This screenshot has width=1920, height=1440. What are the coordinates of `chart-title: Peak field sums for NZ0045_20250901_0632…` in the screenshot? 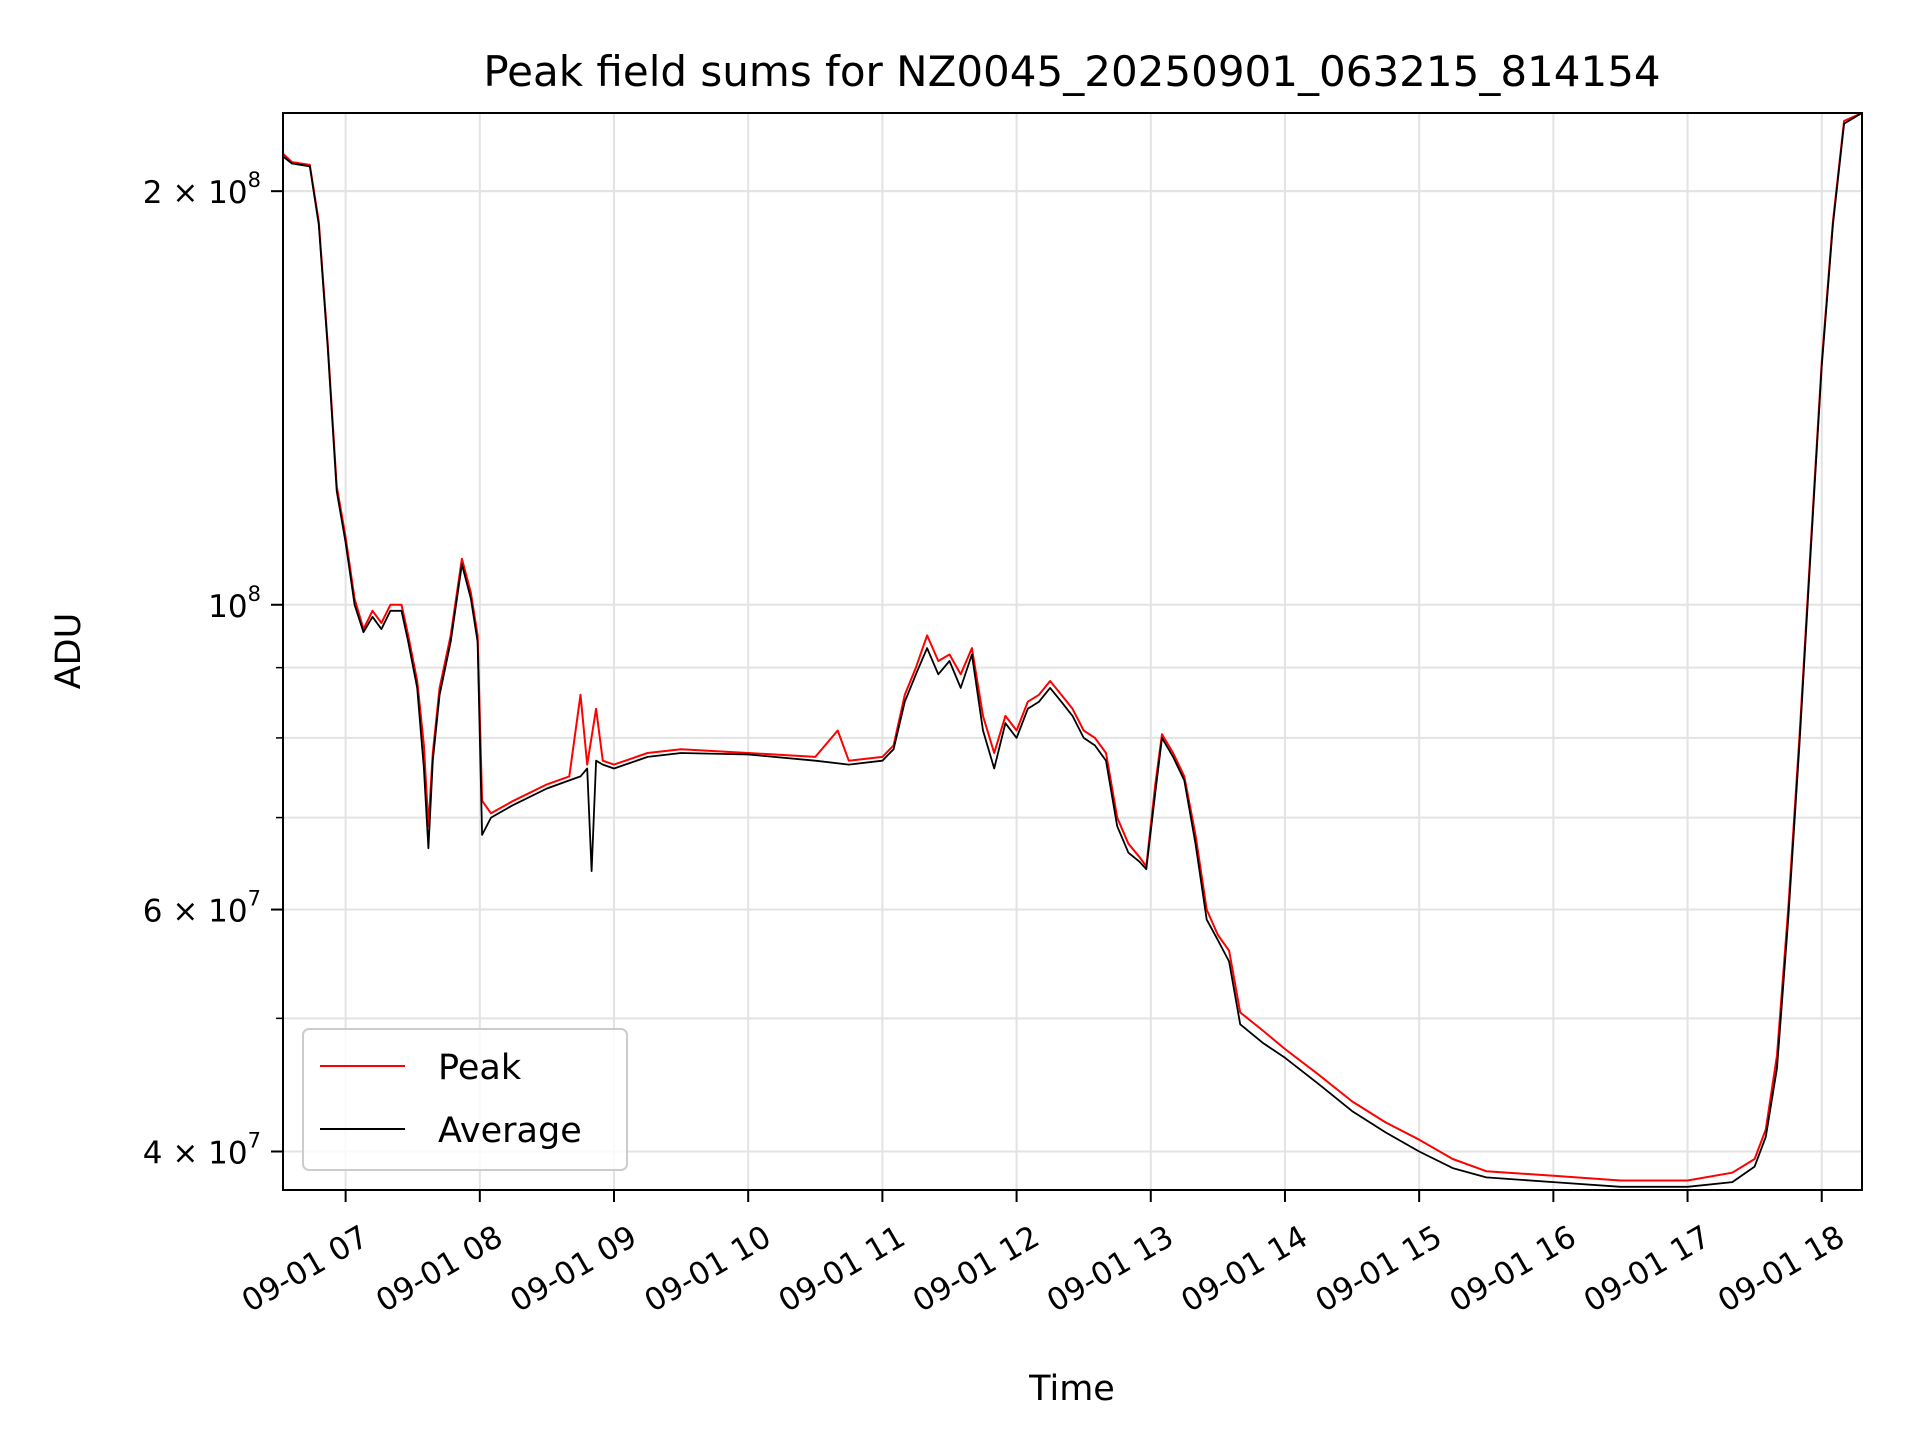 It's located at (1071, 71).